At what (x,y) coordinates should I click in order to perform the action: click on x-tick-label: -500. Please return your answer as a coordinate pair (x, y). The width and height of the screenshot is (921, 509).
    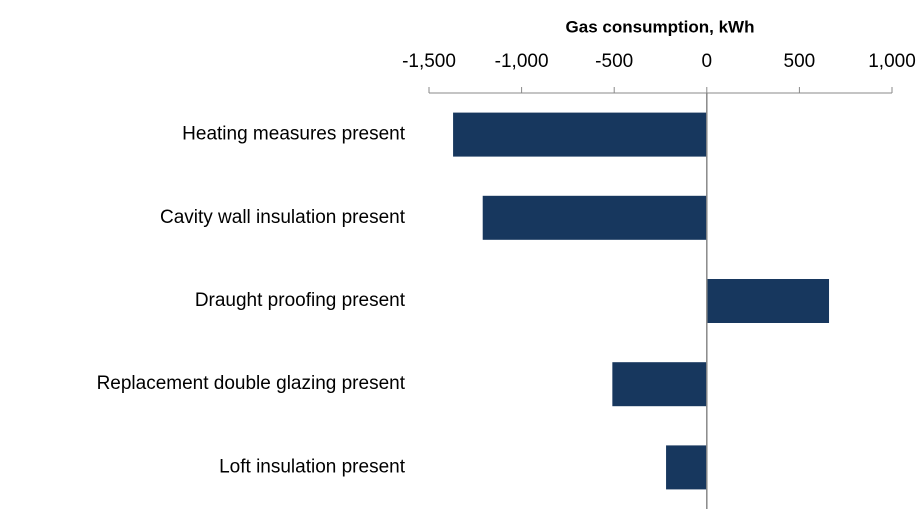
    Looking at the image, I should click on (614, 61).